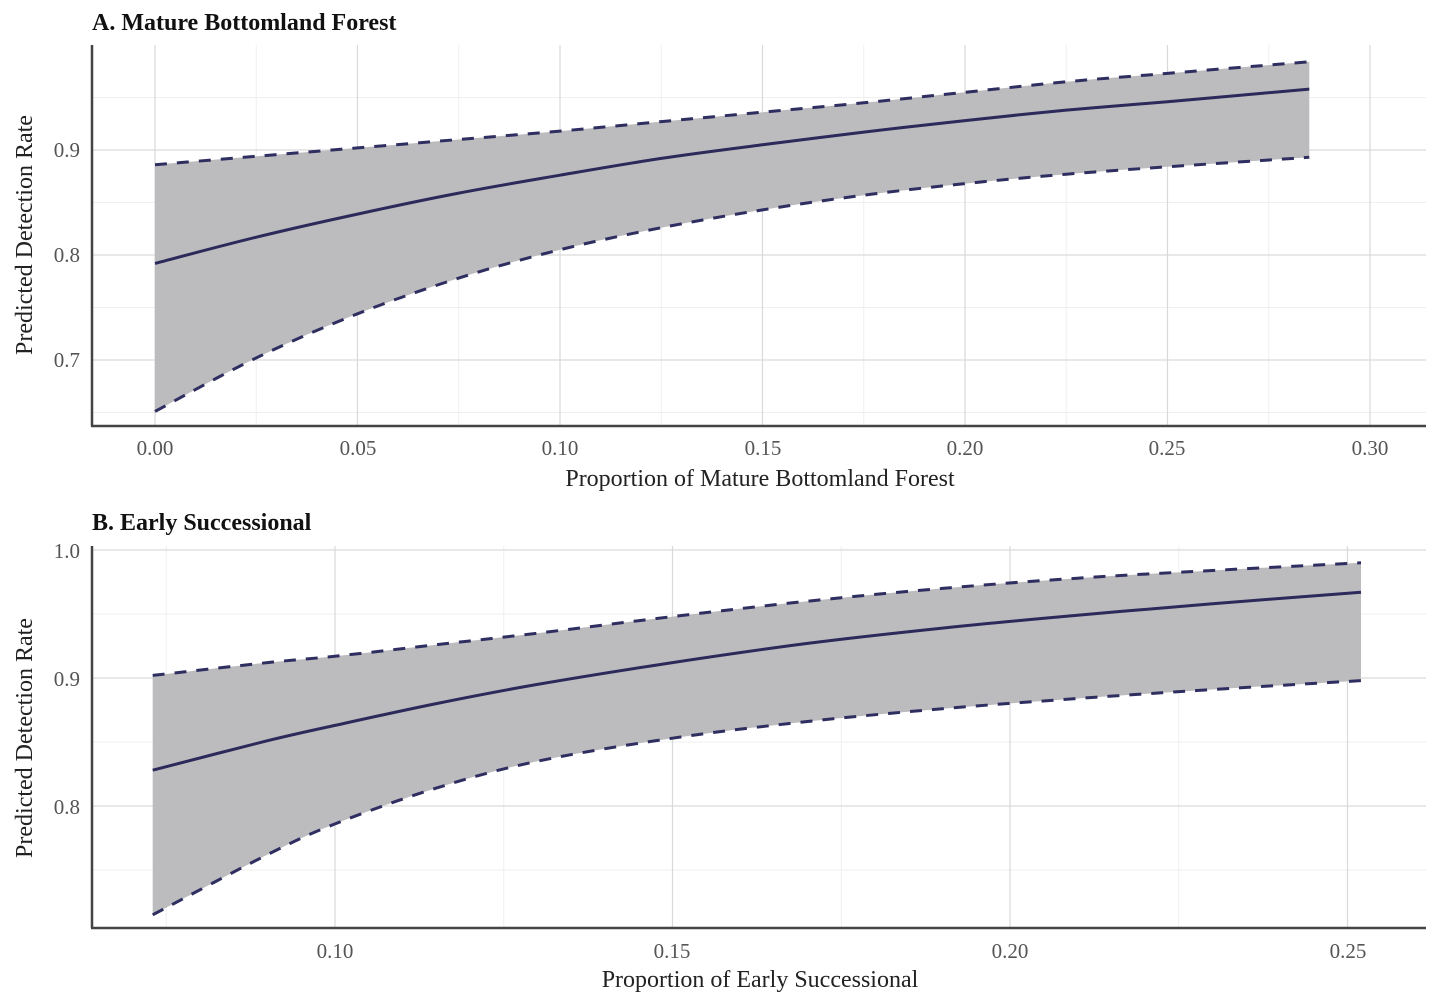  I want to click on panel-a-xtick: 0.25, so click(1167, 448).